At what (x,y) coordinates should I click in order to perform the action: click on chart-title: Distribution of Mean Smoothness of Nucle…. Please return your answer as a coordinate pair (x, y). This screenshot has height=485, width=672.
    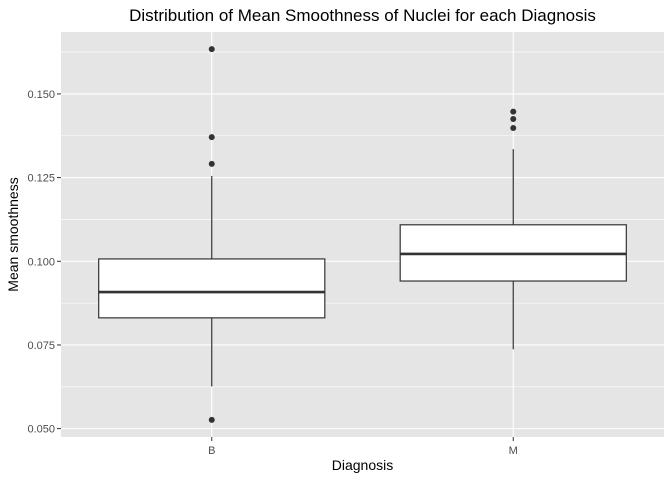
    Looking at the image, I should click on (362, 15).